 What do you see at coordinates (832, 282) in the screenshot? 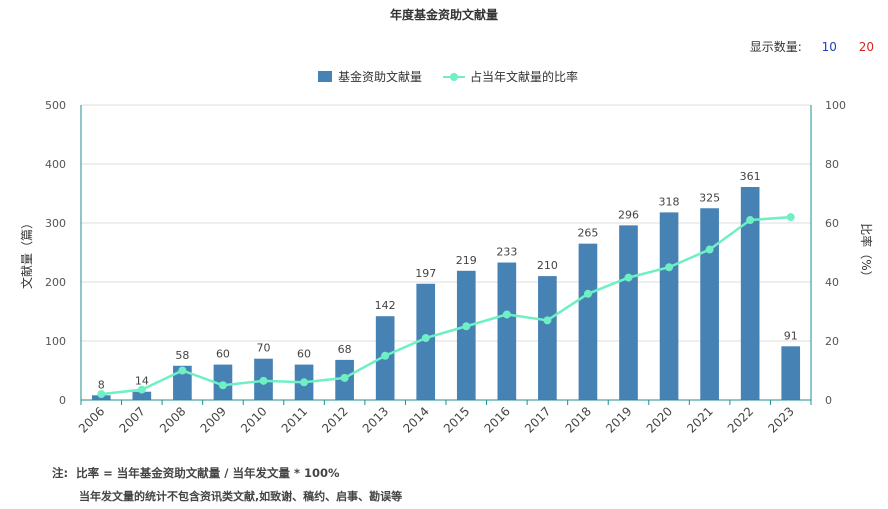
I see `y2-tick-label: 40` at bounding box center [832, 282].